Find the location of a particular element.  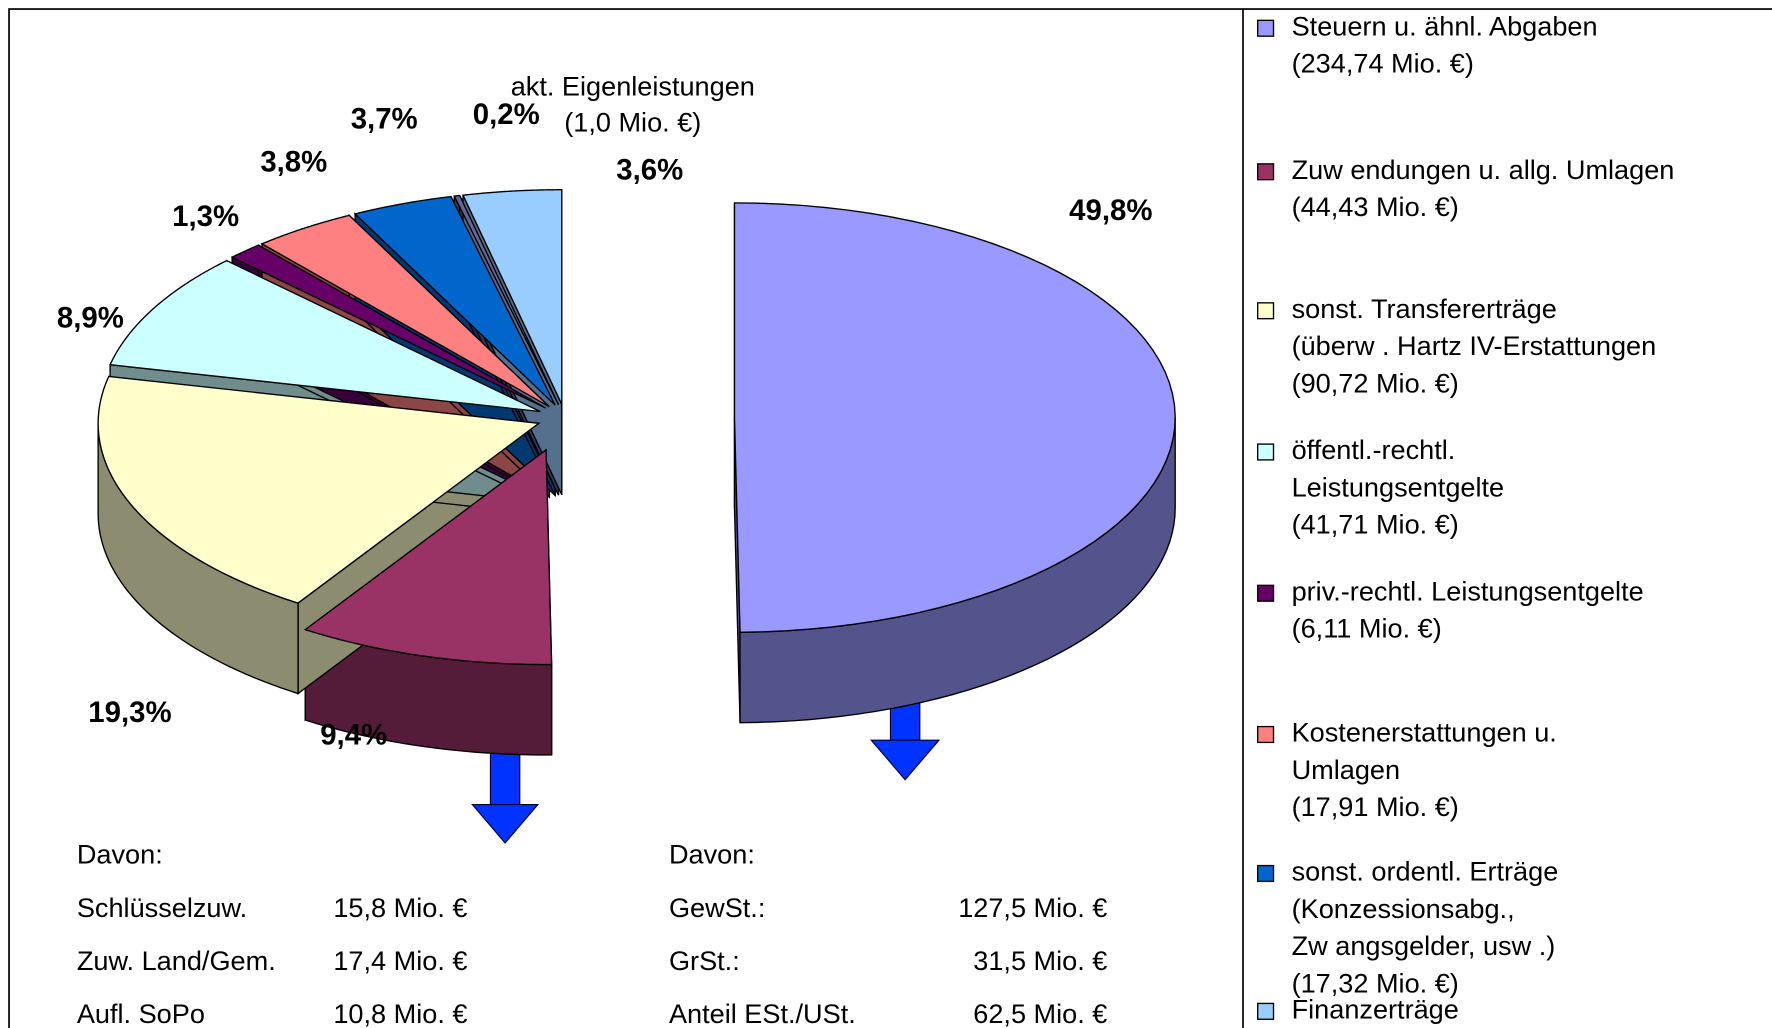

legend-label: (41,71 Mio. €) is located at coordinates (1375, 524).